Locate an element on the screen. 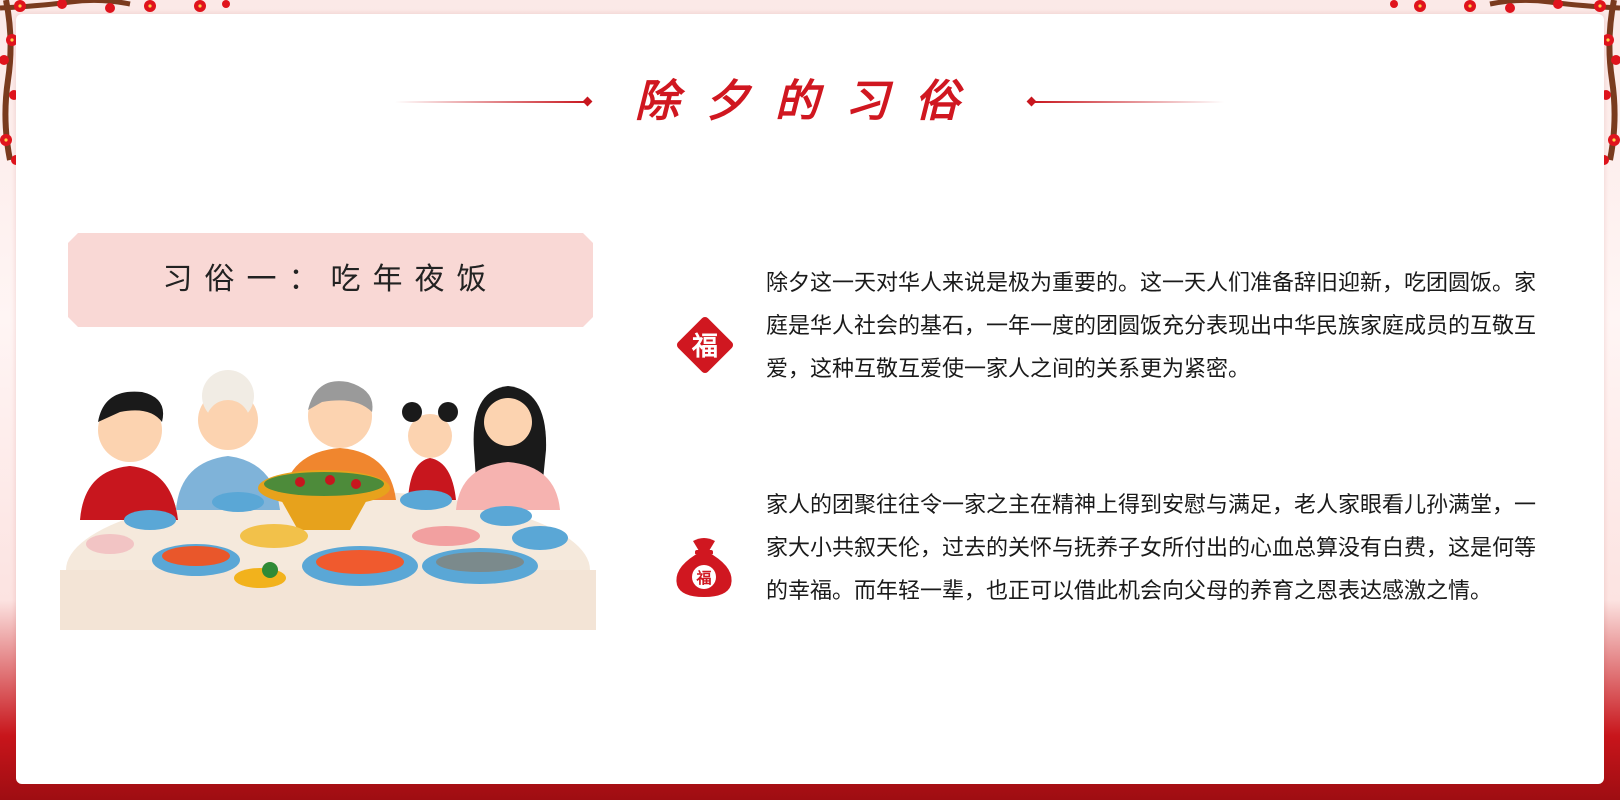  family-dinner-illustration is located at coordinates (328, 510).